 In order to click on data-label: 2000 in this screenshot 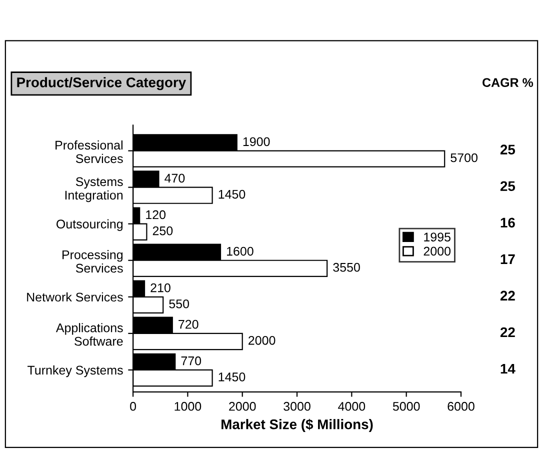, I will do `click(262, 340)`.